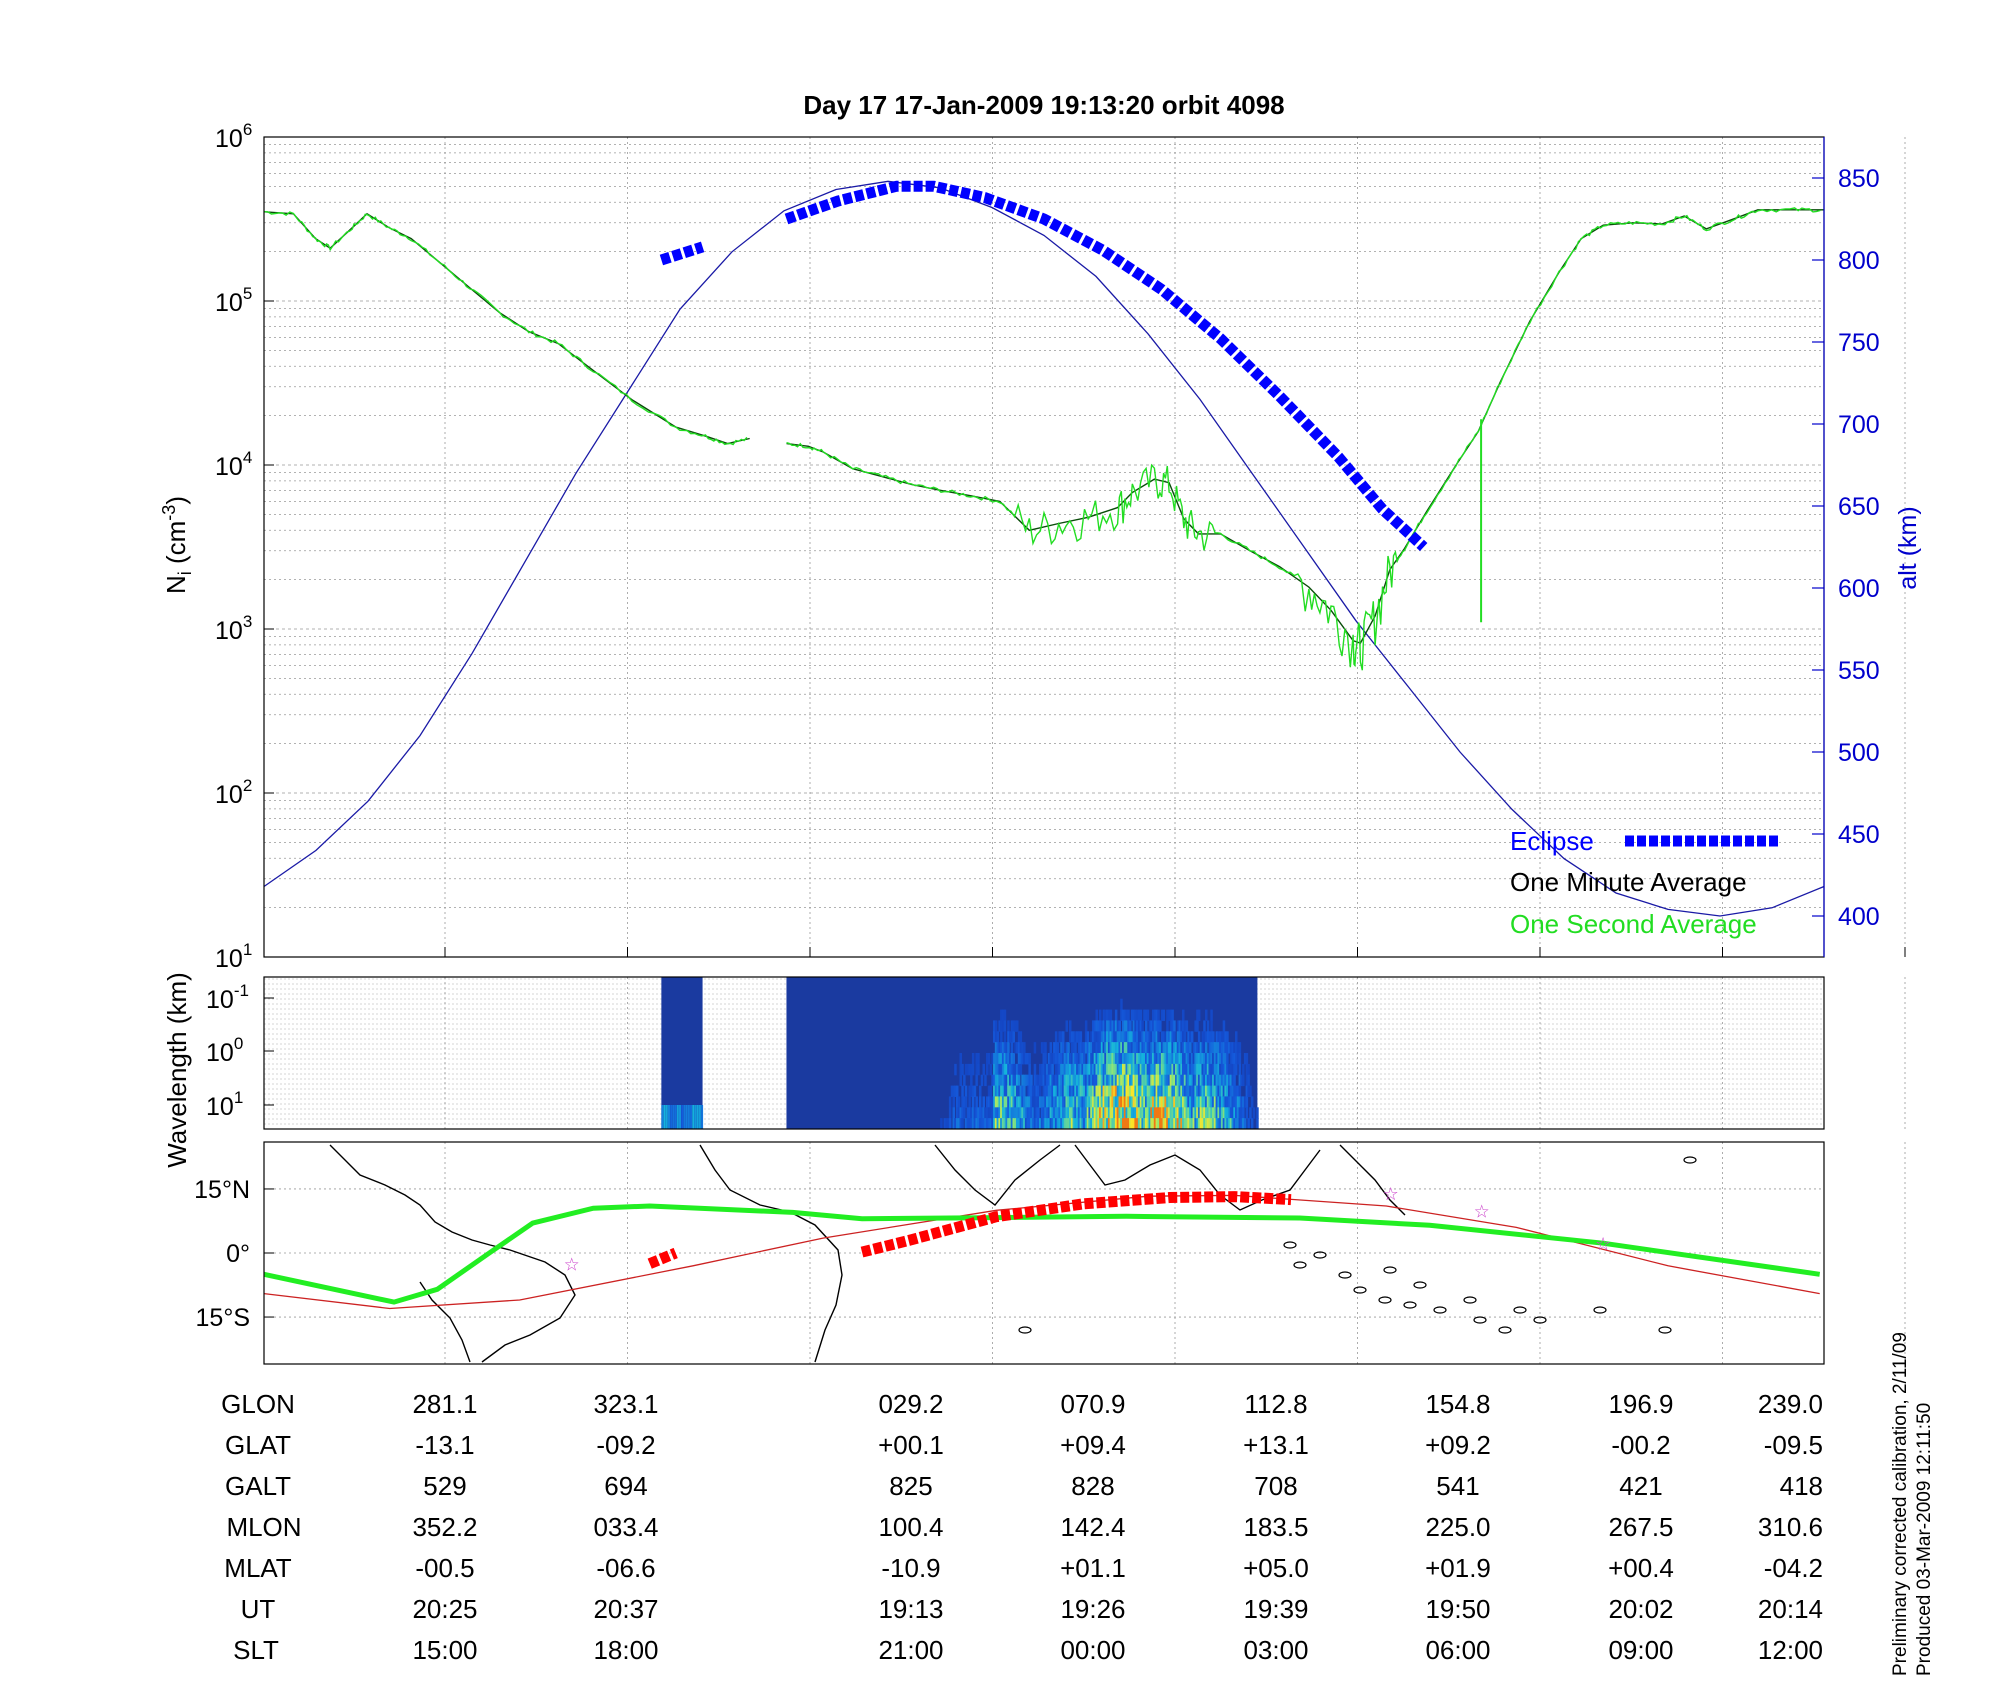  Describe the element at coordinates (1640, 1527) in the screenshot. I see `table-cell: 267.5` at that location.